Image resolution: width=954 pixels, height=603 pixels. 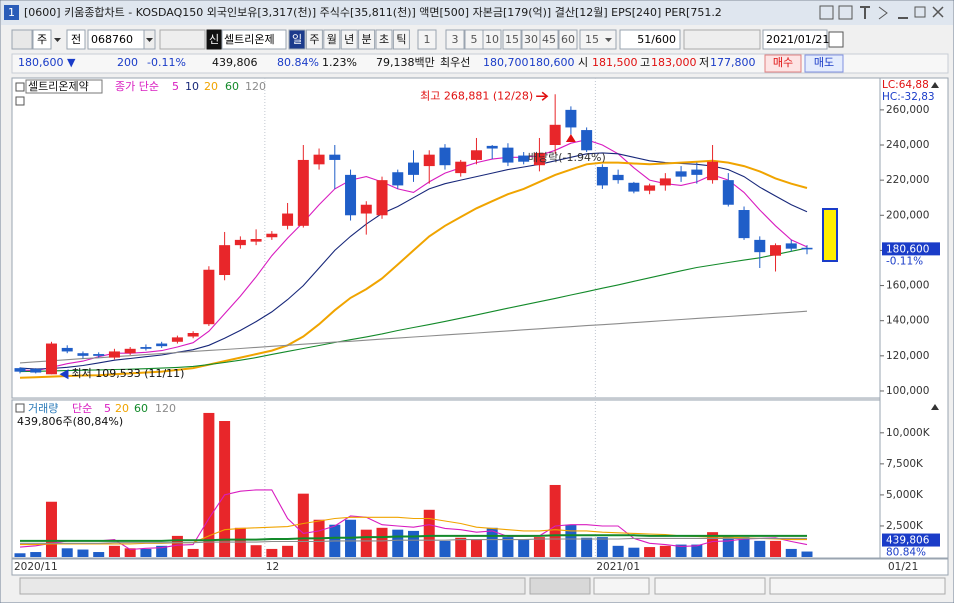 I want to click on current-price-label: 180,600, so click(x=907, y=249).